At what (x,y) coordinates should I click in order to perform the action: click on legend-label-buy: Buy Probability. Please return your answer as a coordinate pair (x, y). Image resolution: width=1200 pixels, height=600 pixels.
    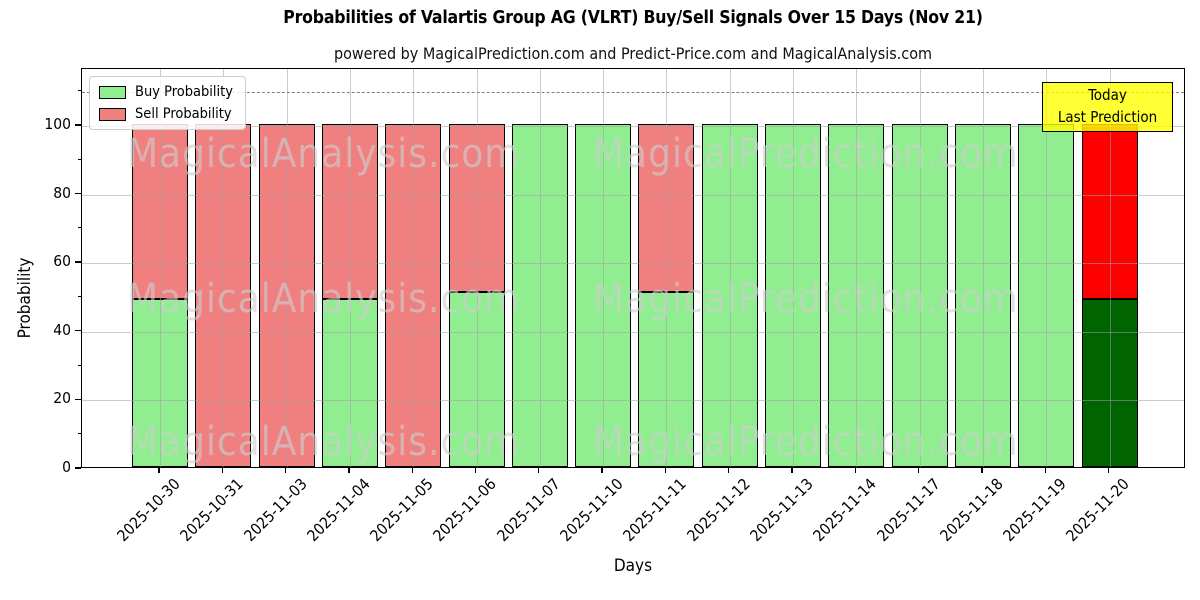
    Looking at the image, I should click on (184, 92).